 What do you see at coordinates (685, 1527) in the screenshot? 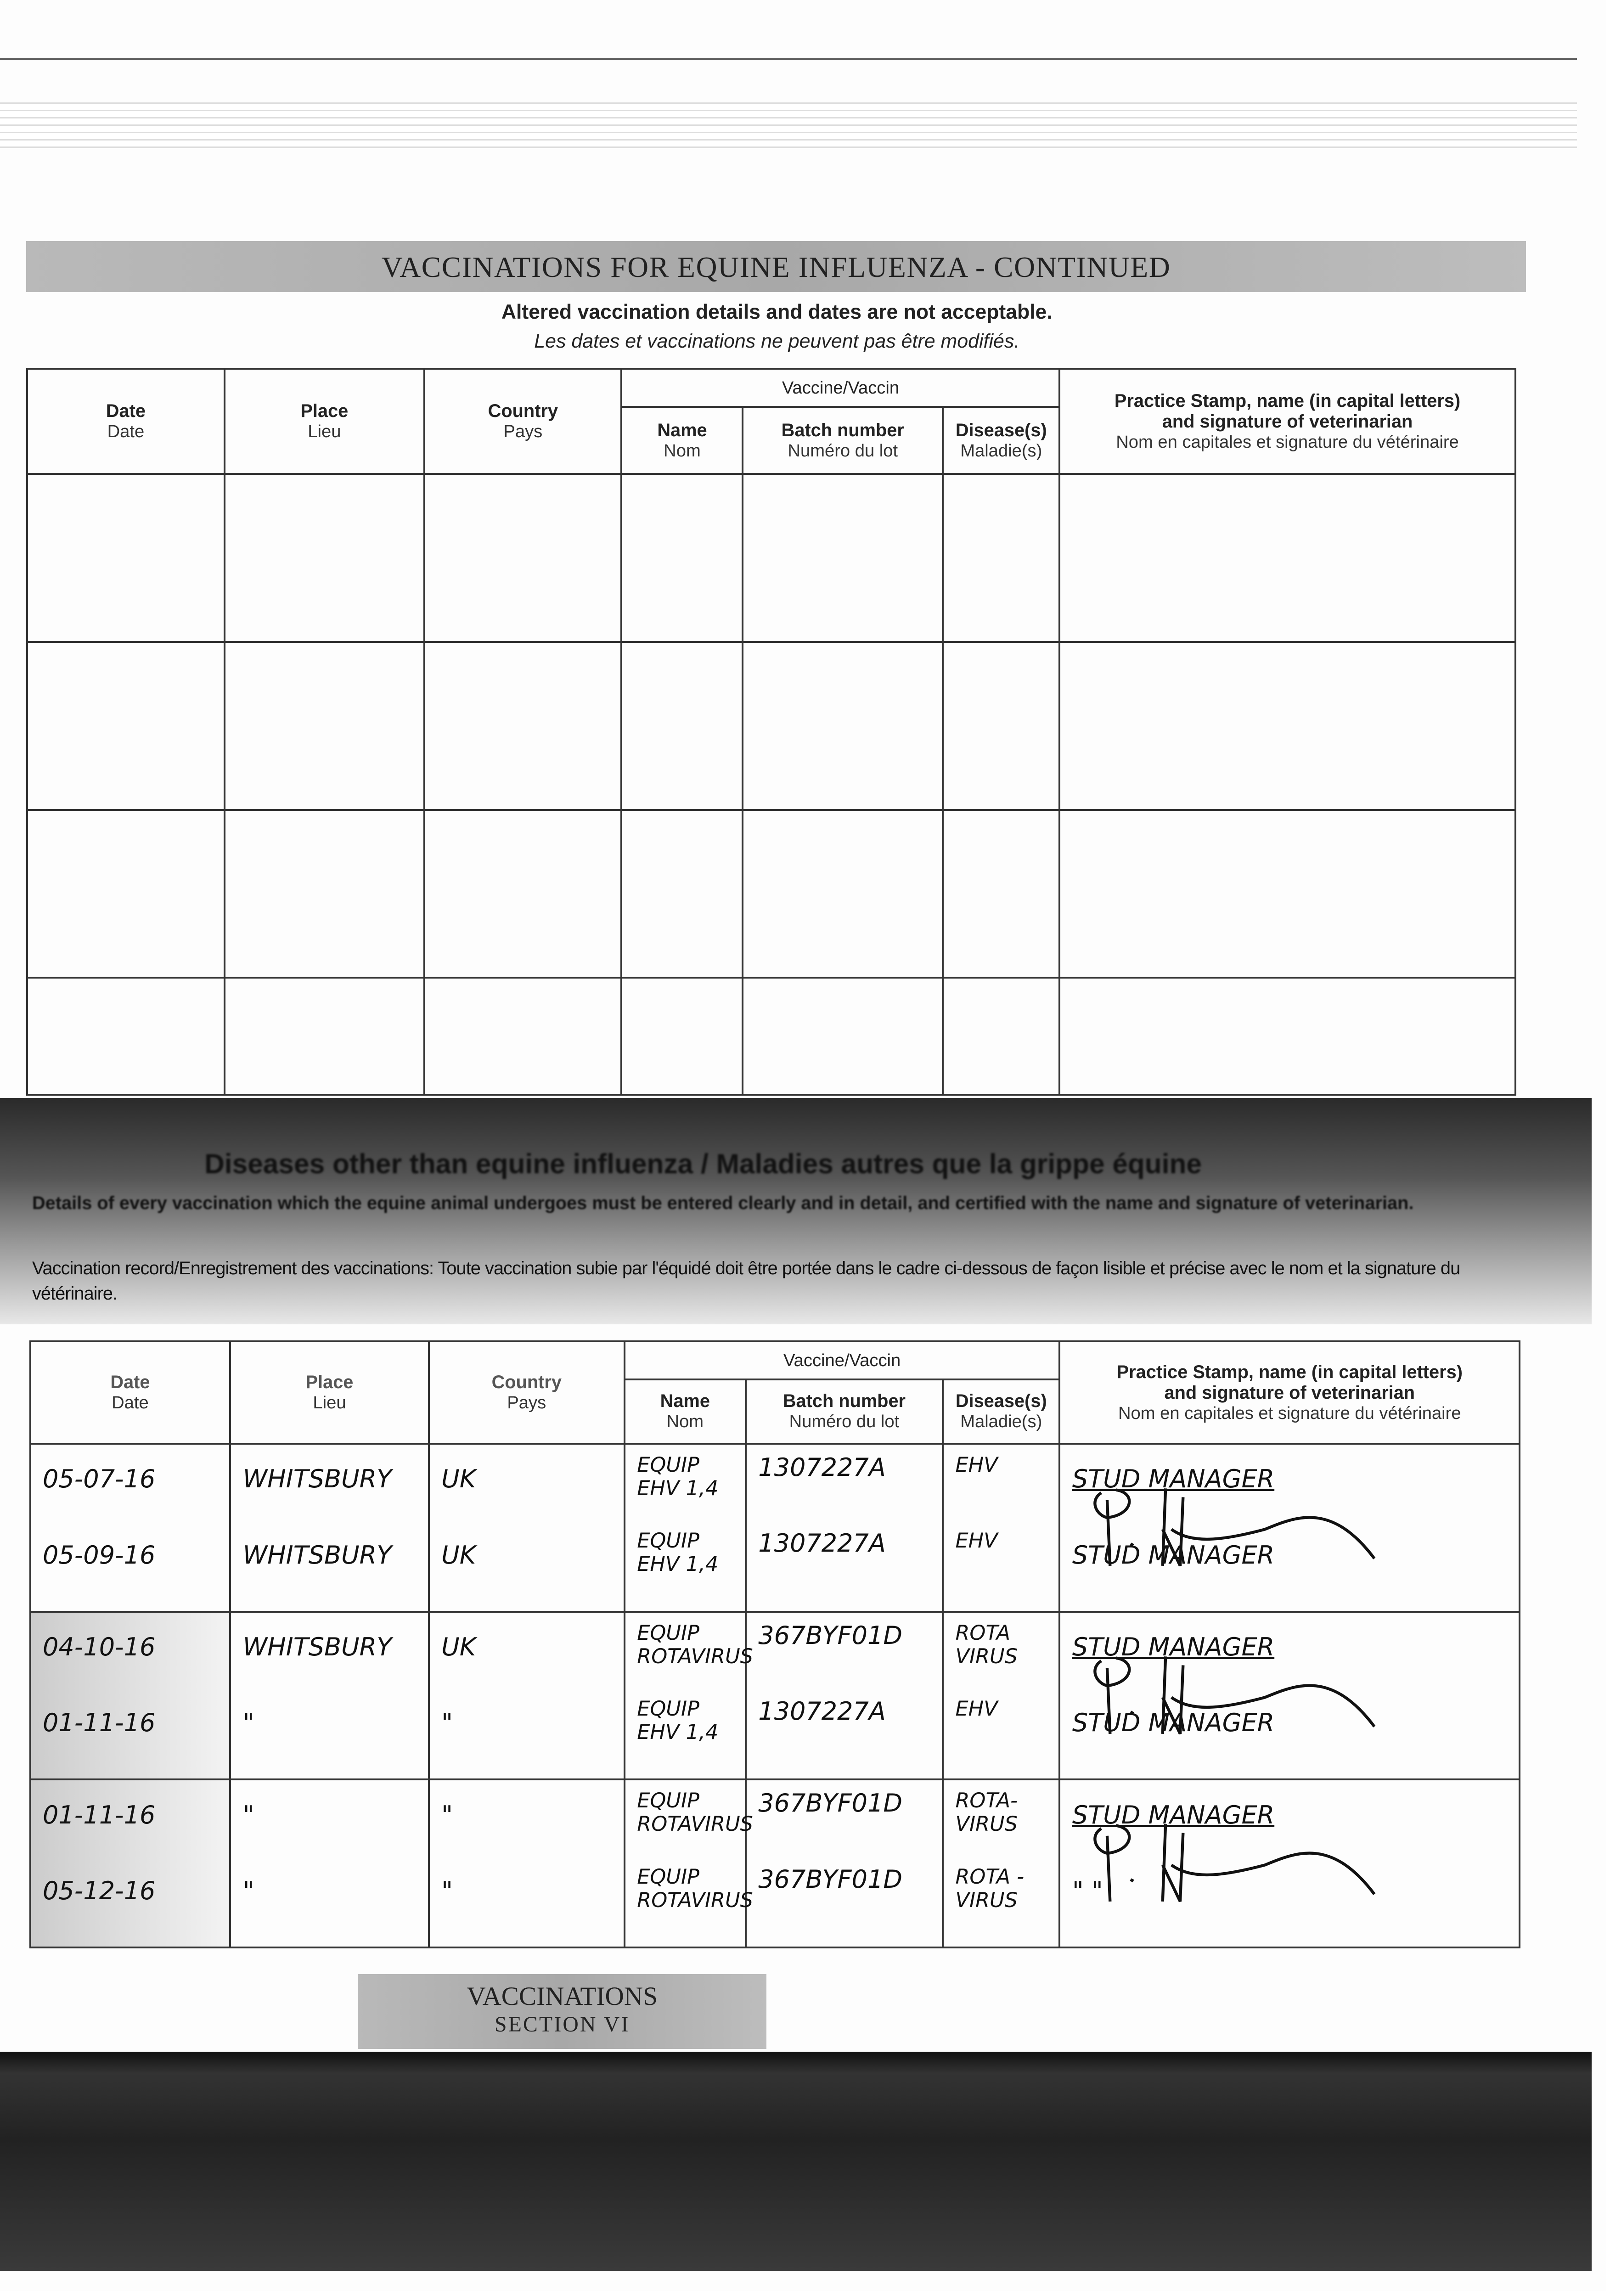
I see `cell-name: EQUIP EHV 1,4 EQUIP EHV 1,4` at bounding box center [685, 1527].